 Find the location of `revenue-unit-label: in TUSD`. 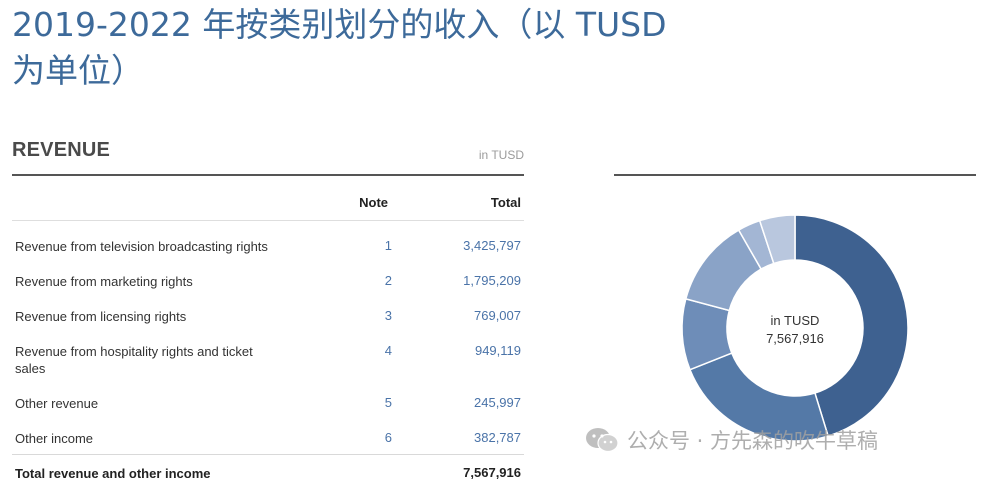

revenue-unit-label: in TUSD is located at coordinates (501, 155).